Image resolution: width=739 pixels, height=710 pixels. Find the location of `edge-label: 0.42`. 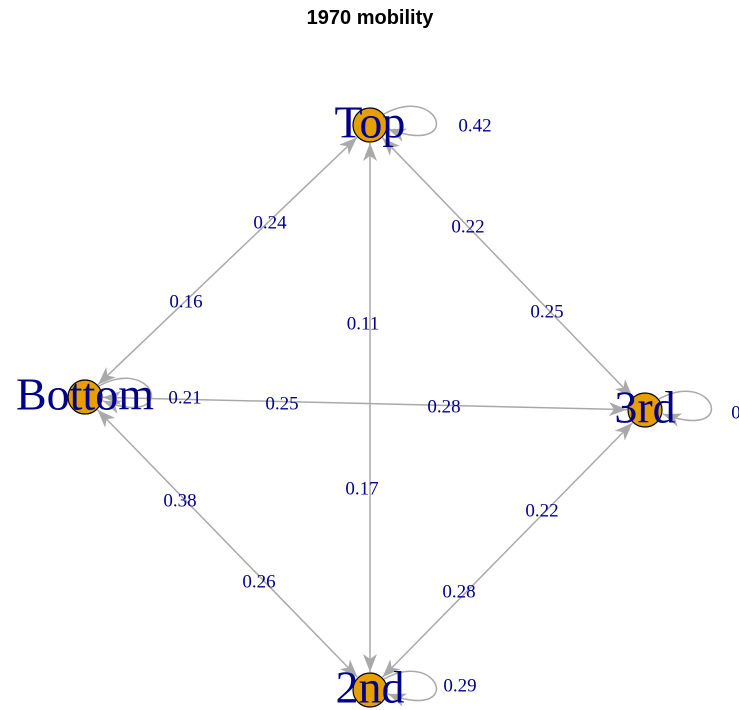

edge-label: 0.42 is located at coordinates (474, 125).